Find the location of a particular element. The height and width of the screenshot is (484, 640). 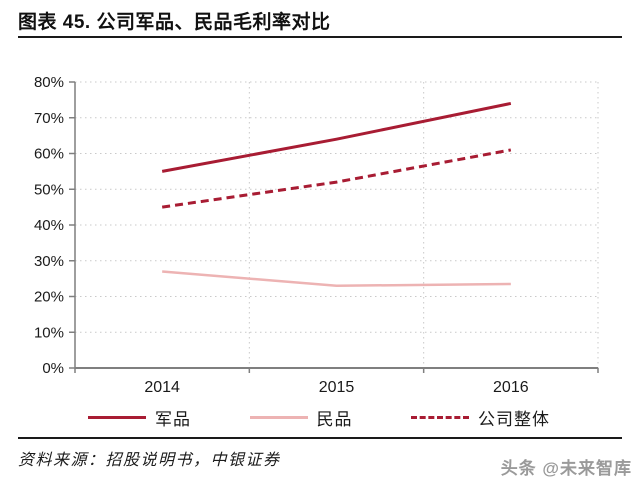

series-line-公司整体 is located at coordinates (336, 178).